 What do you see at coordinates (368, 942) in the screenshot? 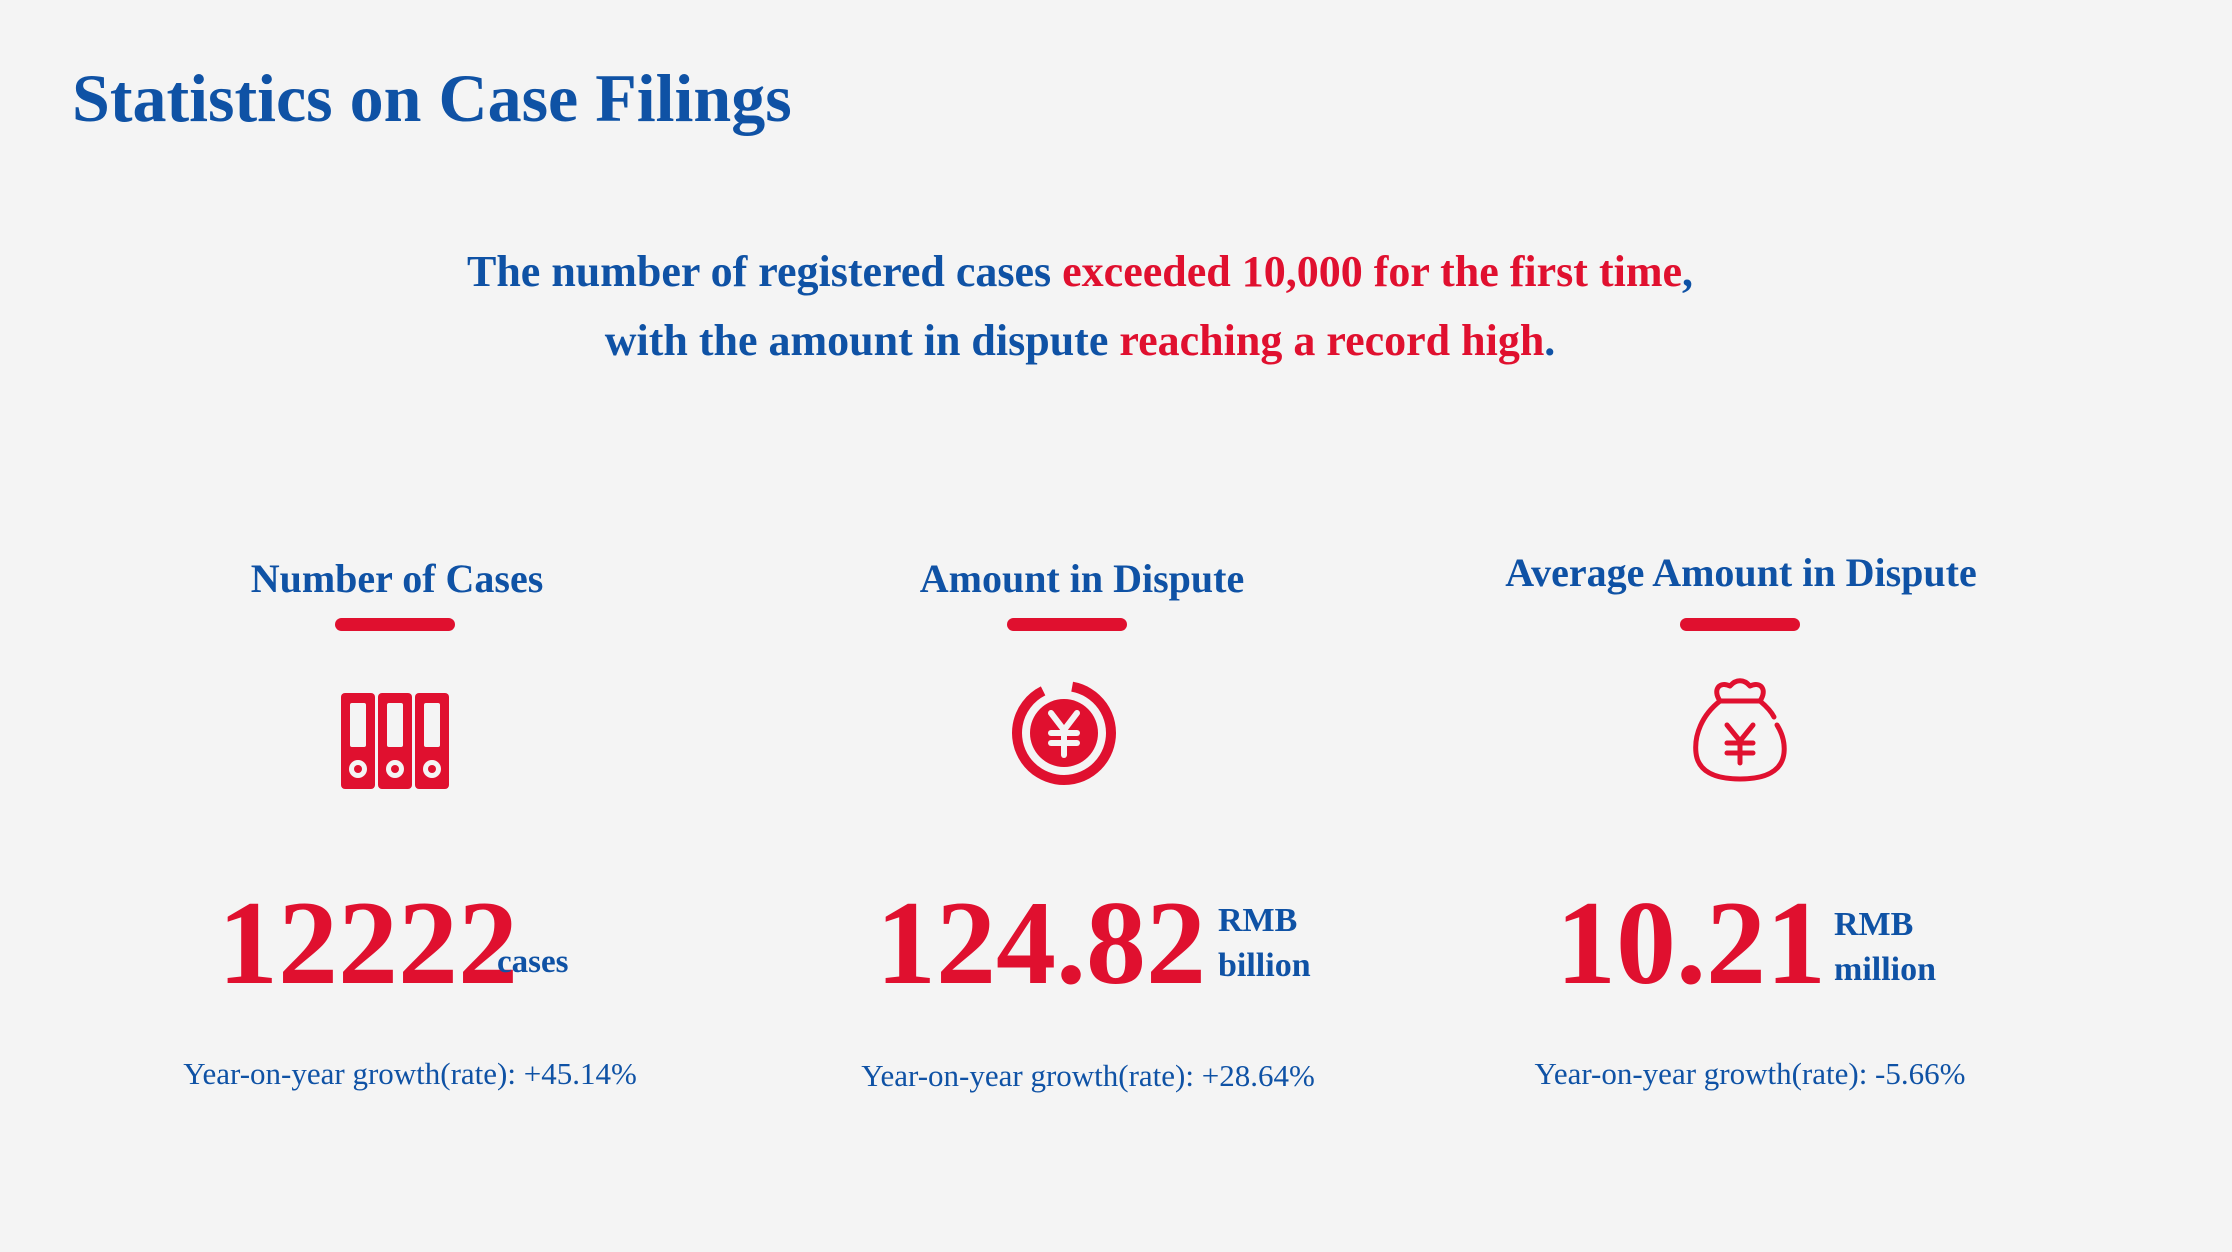
I see `stat-value: 12222` at bounding box center [368, 942].